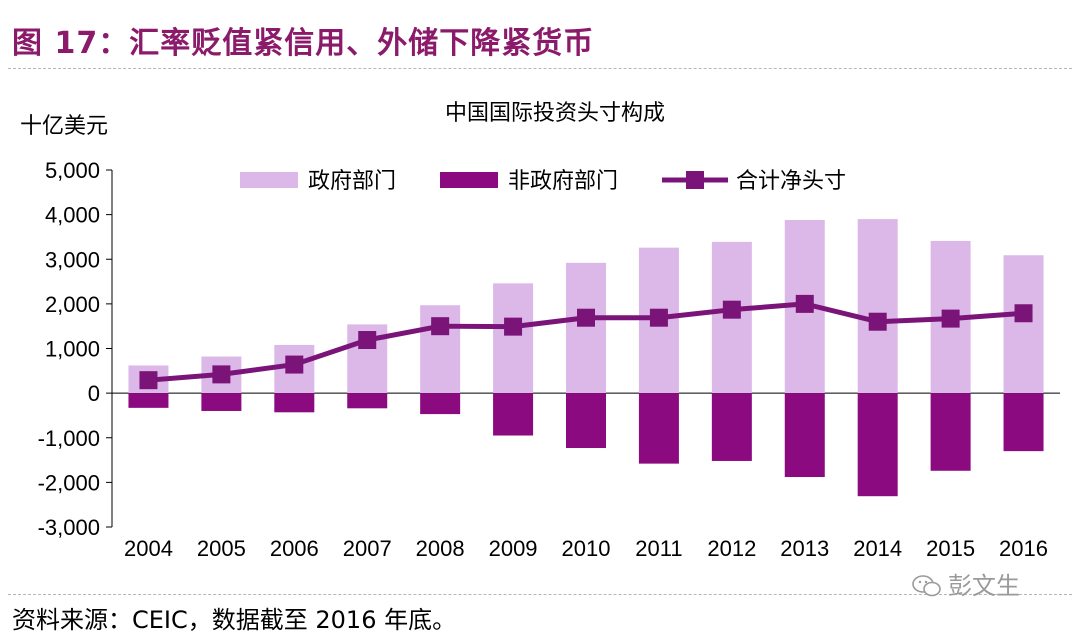  Describe the element at coordinates (352, 180) in the screenshot. I see `legend-label-government: 政府部门` at that location.